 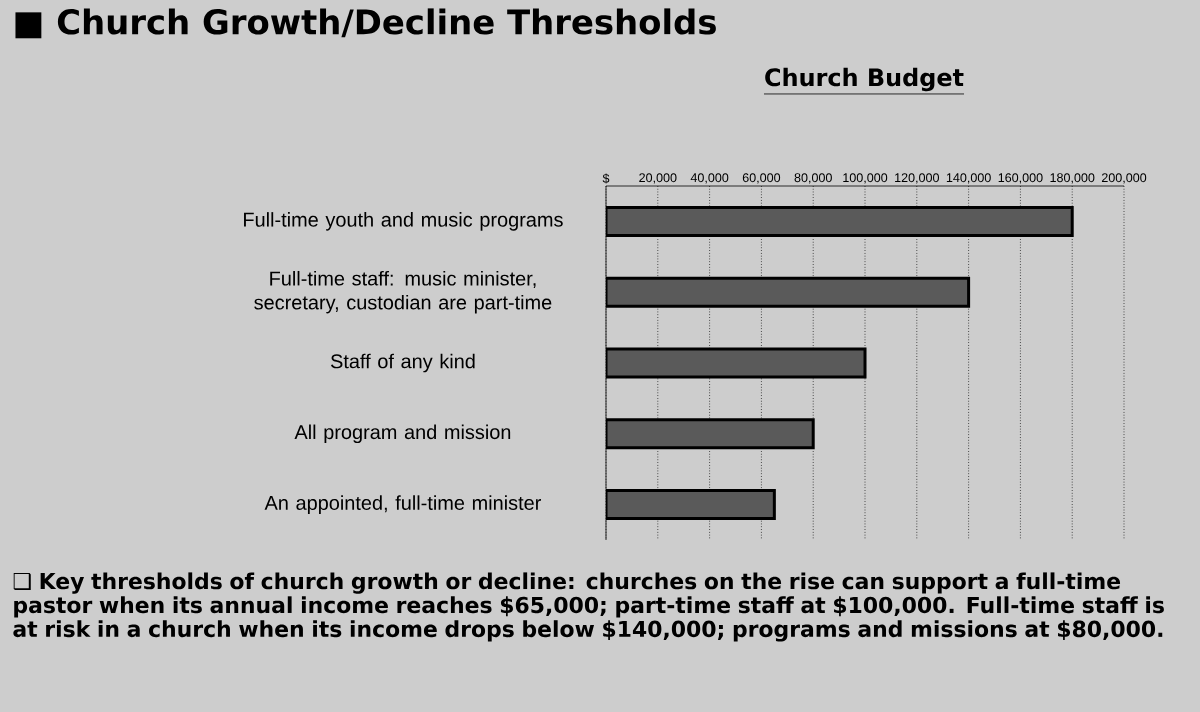 What do you see at coordinates (402, 434) in the screenshot?
I see `y-tick-label: All program and mission` at bounding box center [402, 434].